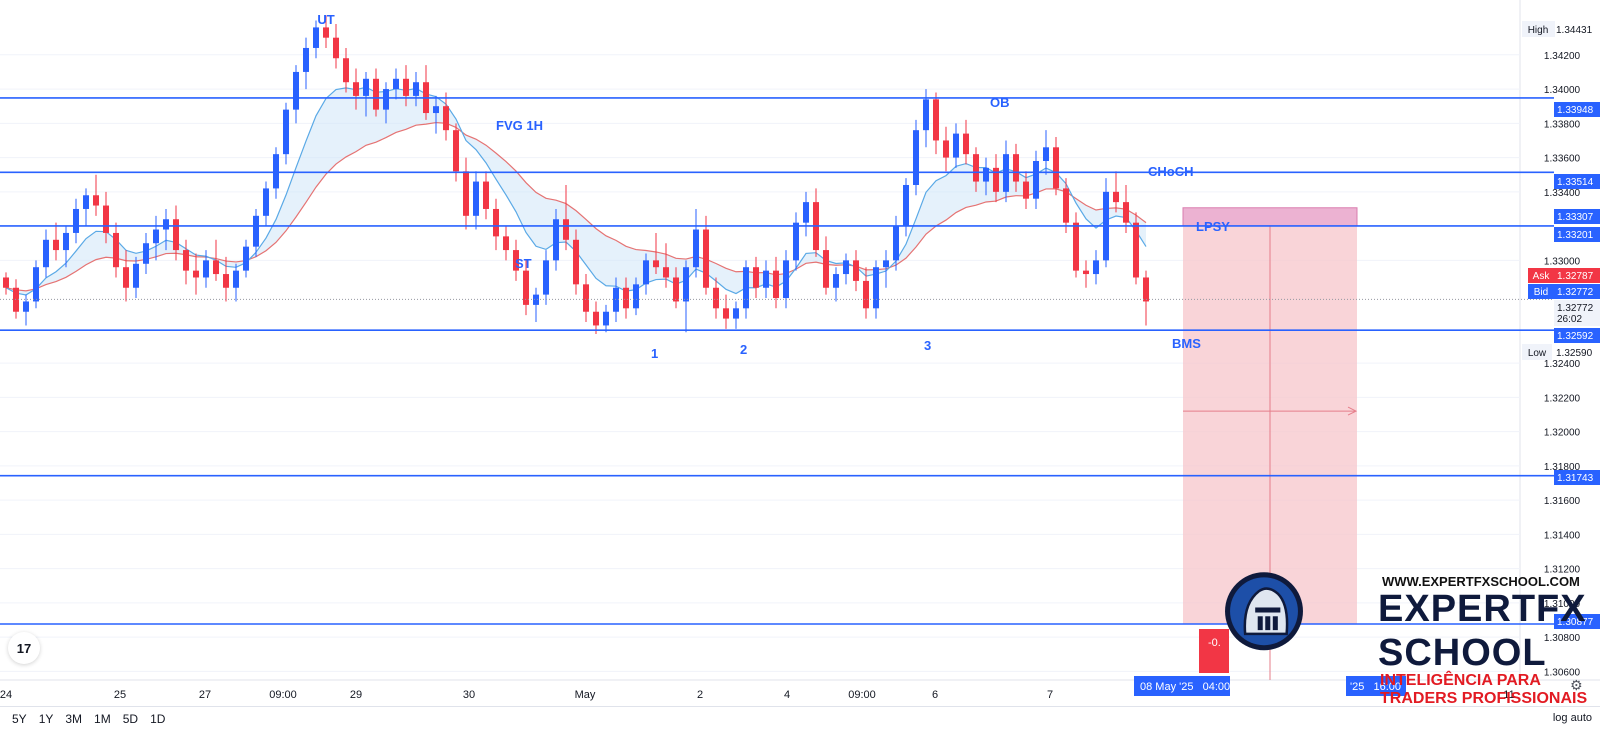  What do you see at coordinates (102, 718) in the screenshot?
I see `range-1m-button: 1M` at bounding box center [102, 718].